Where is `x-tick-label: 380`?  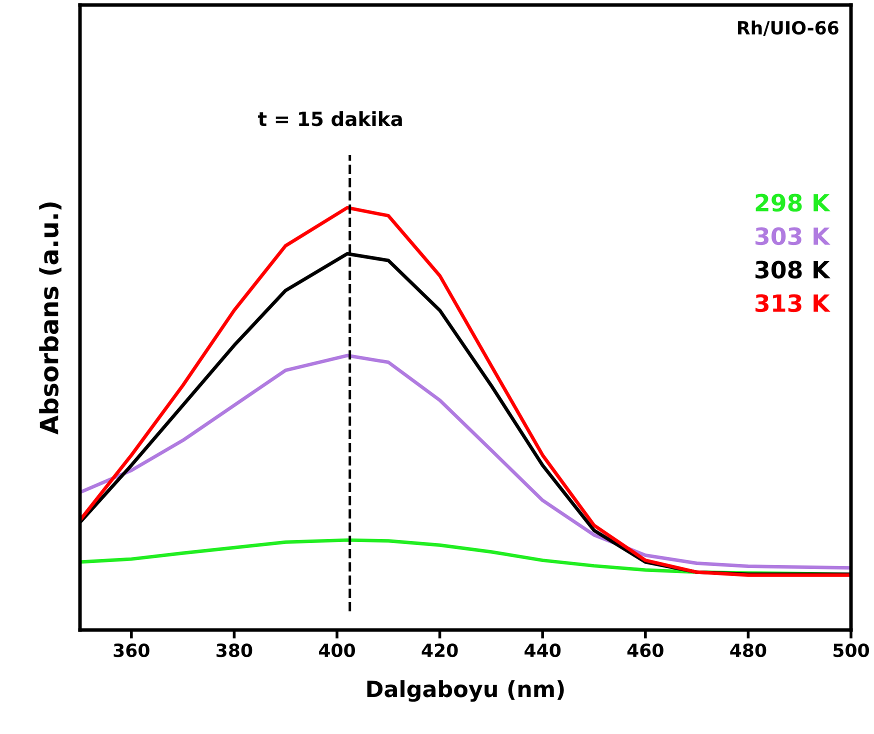
x-tick-label: 380 is located at coordinates (234, 651).